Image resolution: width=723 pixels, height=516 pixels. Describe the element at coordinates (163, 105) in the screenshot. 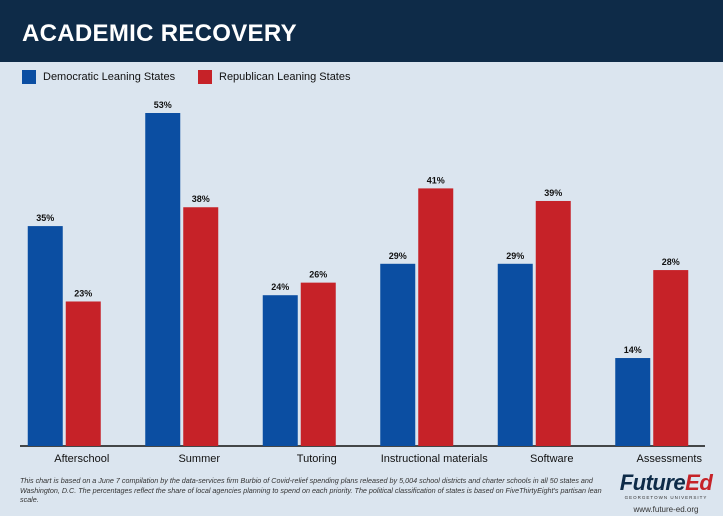

I see `data-label-democratic-summer: 53%` at that location.